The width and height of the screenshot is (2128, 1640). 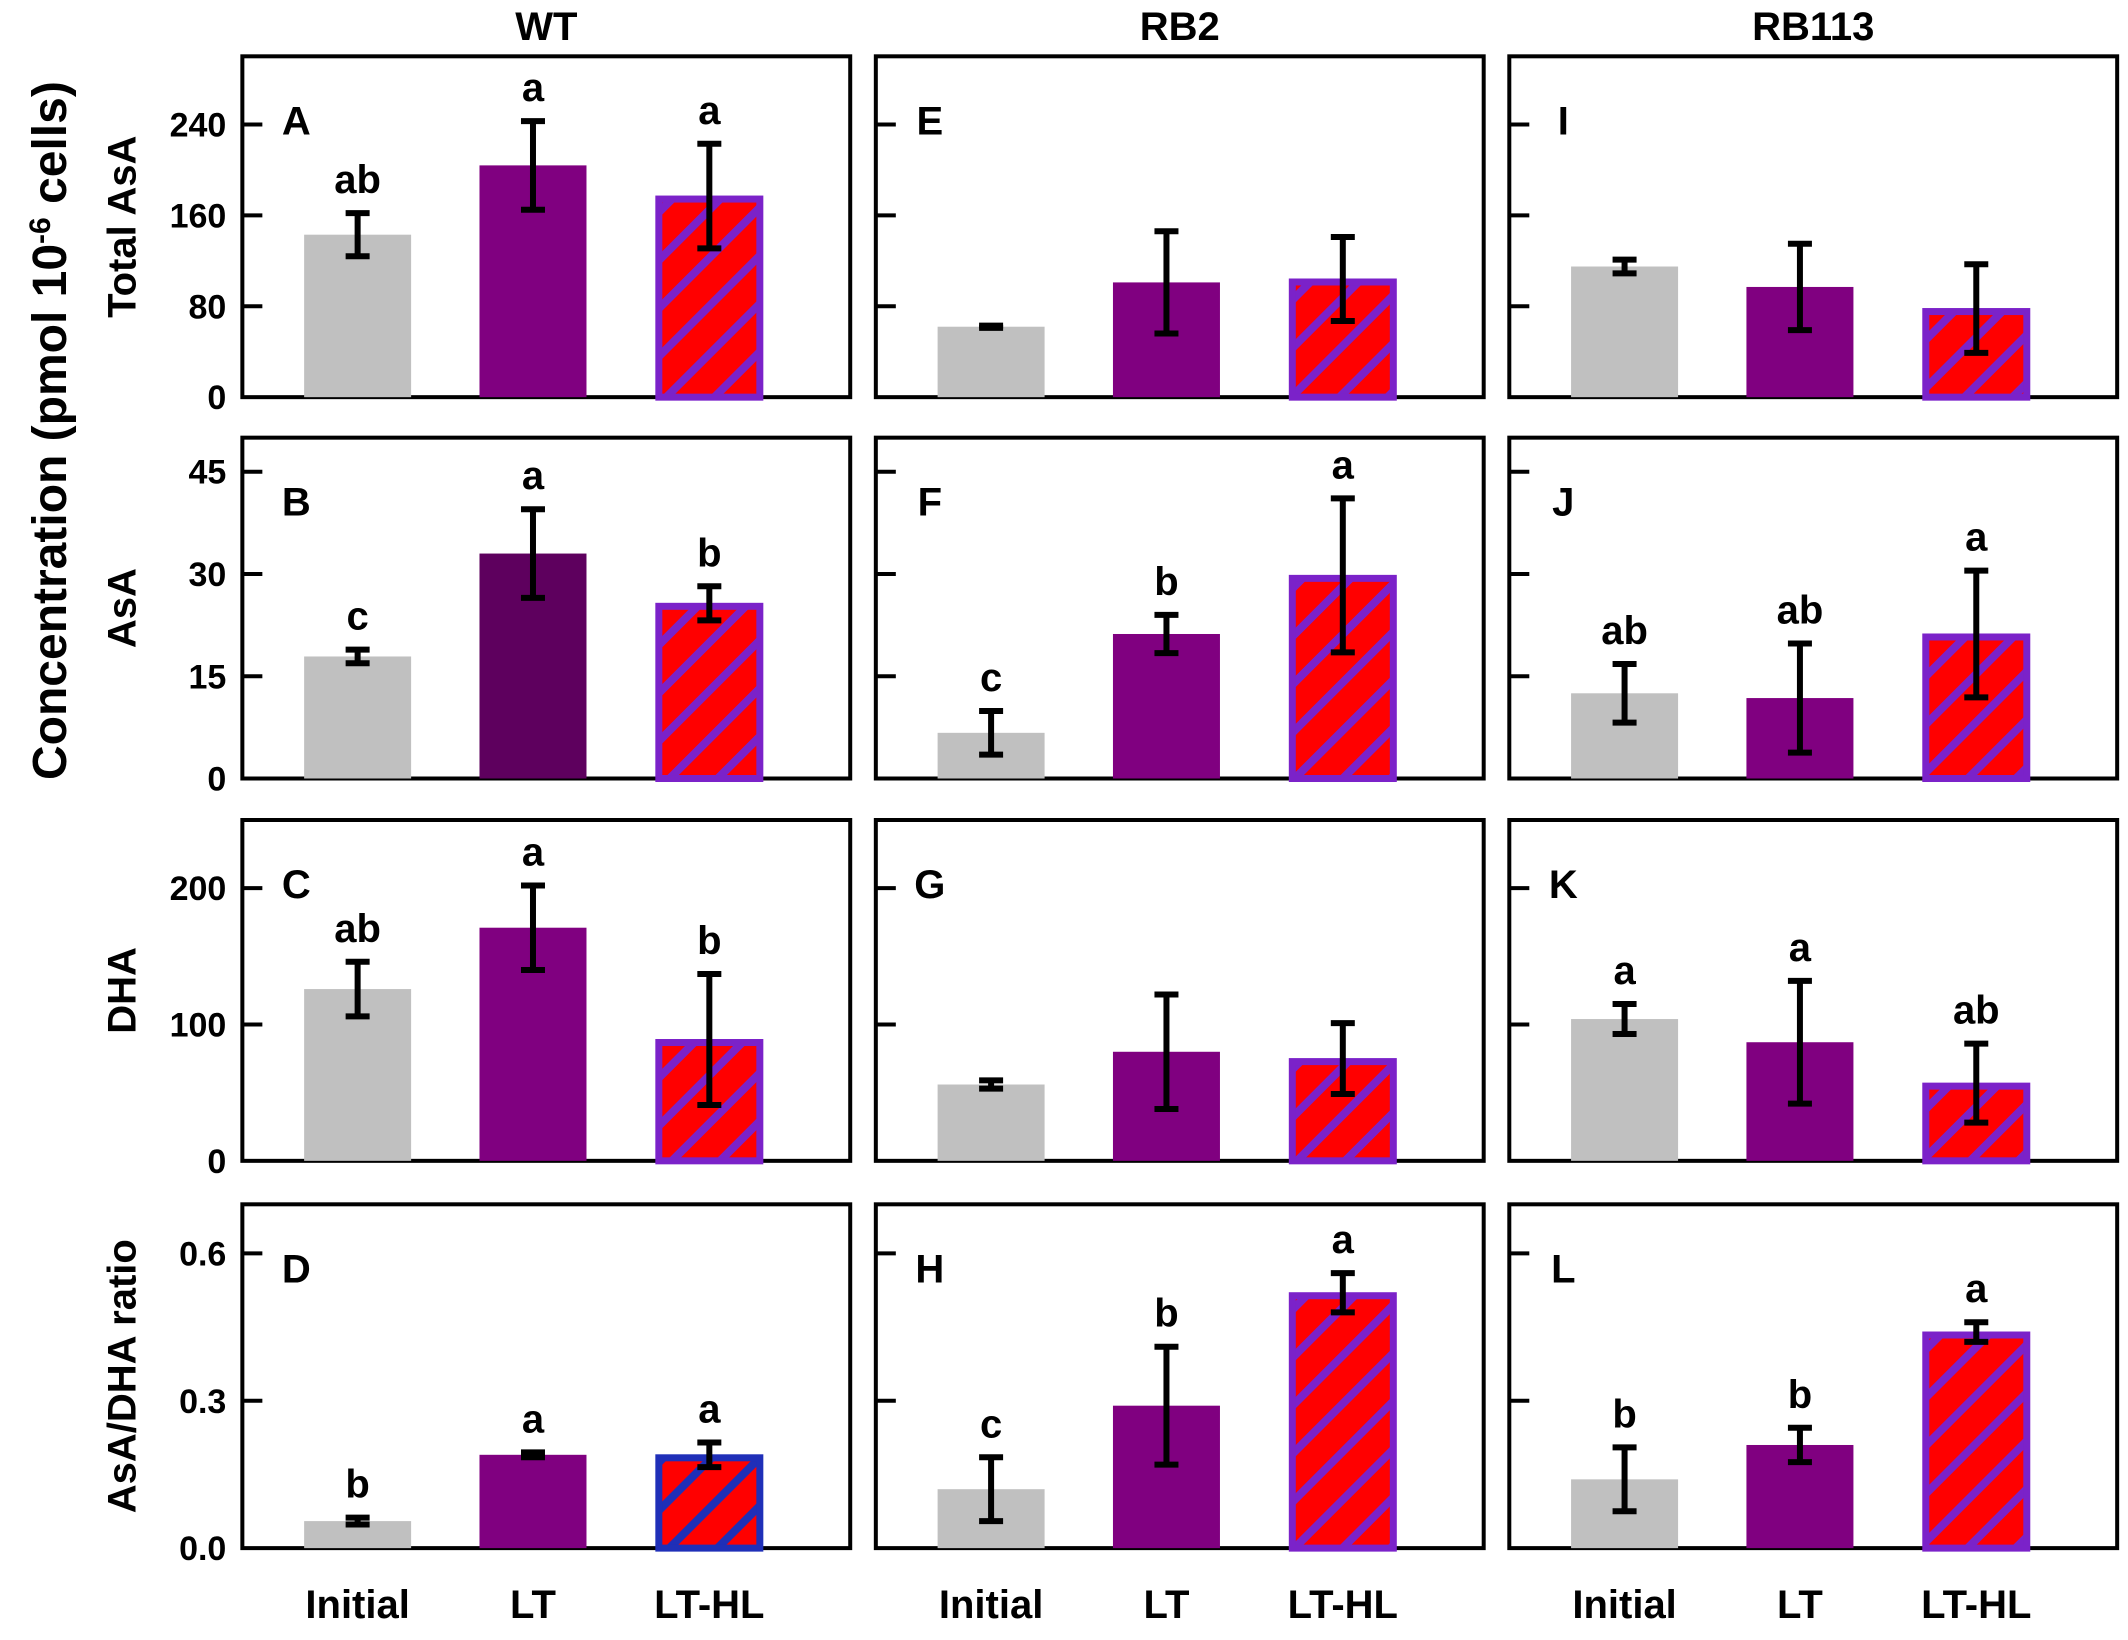 I want to click on row-label: DHA, so click(x=122, y=990).